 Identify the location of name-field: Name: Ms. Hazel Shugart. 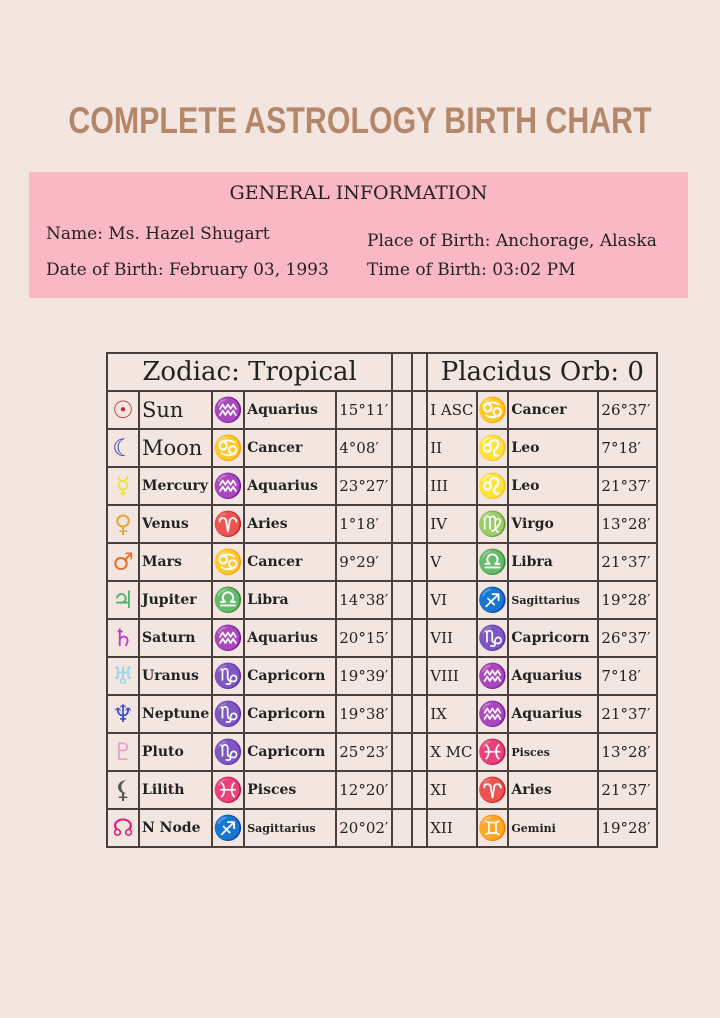
(158, 234).